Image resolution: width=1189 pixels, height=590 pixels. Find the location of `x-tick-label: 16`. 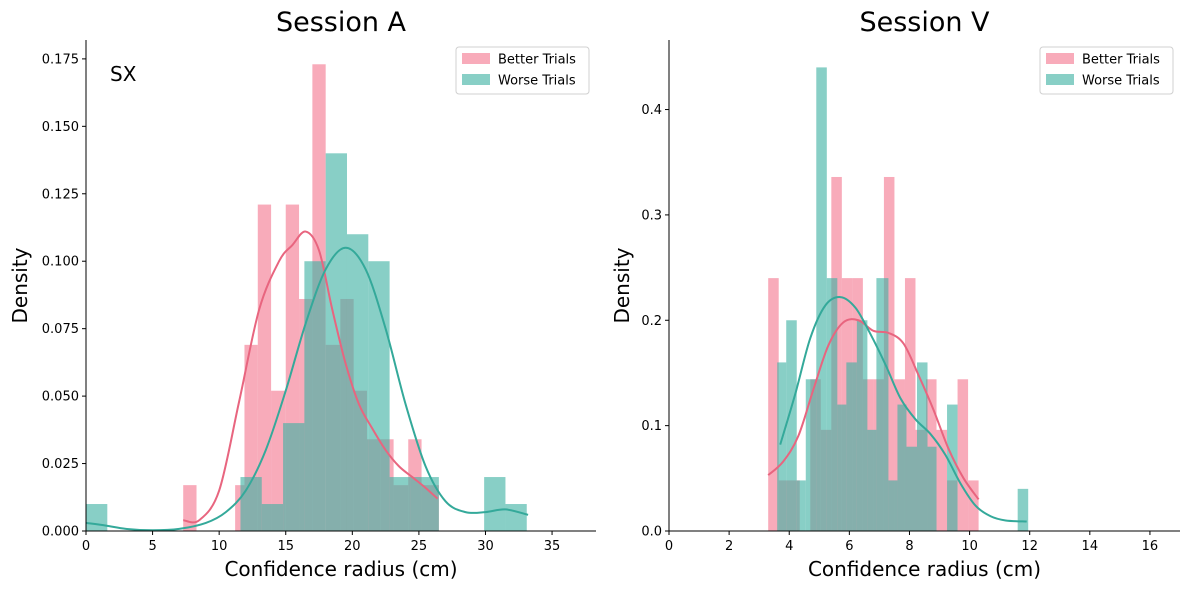

x-tick-label: 16 is located at coordinates (1150, 546).